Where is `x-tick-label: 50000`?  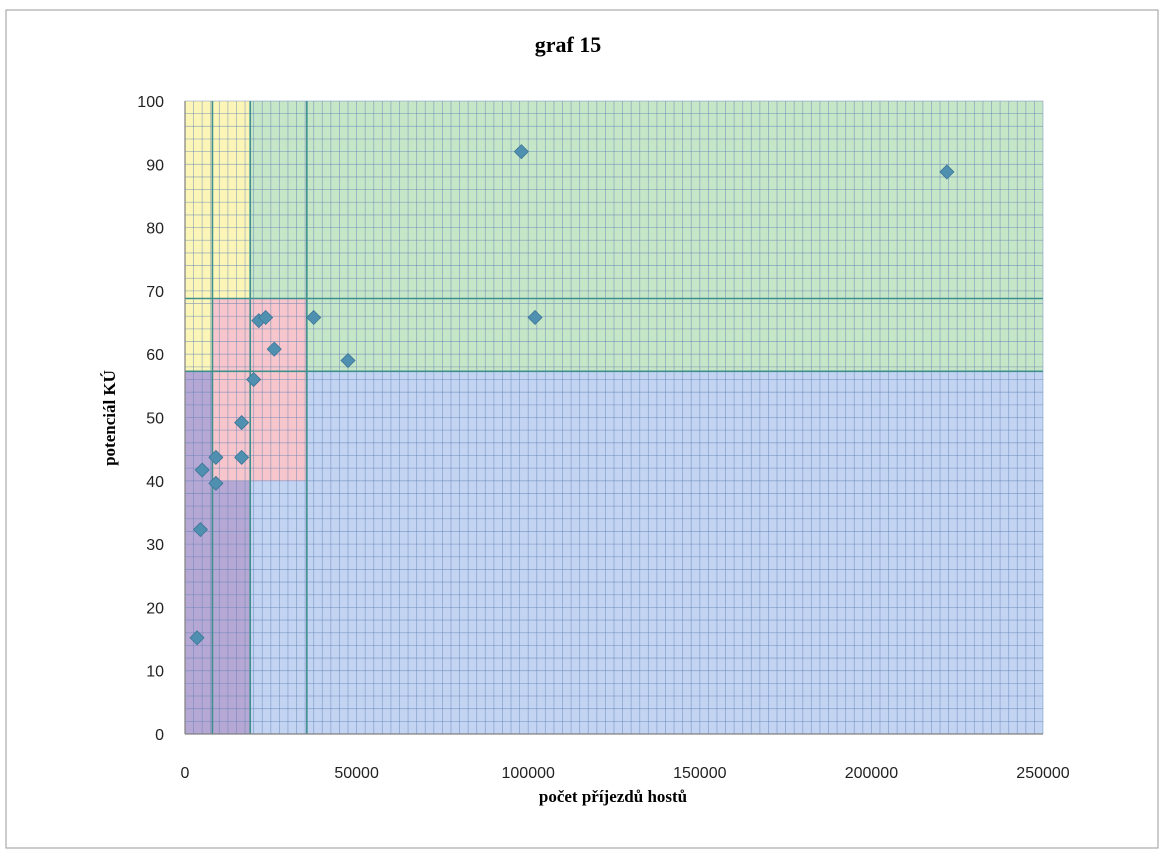 x-tick-label: 50000 is located at coordinates (356, 773).